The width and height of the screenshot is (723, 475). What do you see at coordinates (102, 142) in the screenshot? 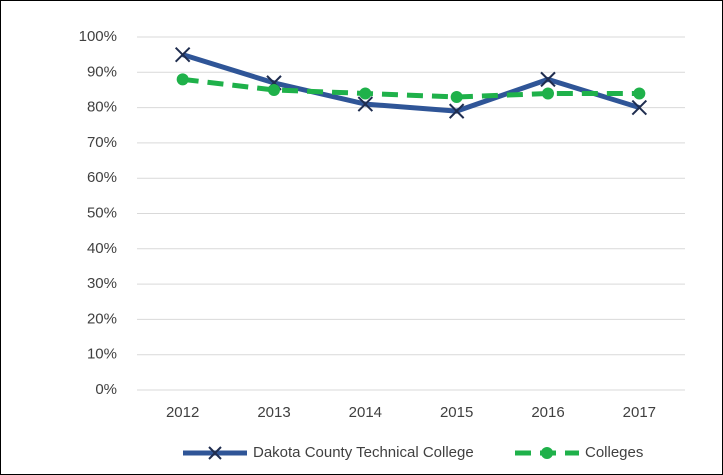
I see `y-tick-label: 70%` at bounding box center [102, 142].